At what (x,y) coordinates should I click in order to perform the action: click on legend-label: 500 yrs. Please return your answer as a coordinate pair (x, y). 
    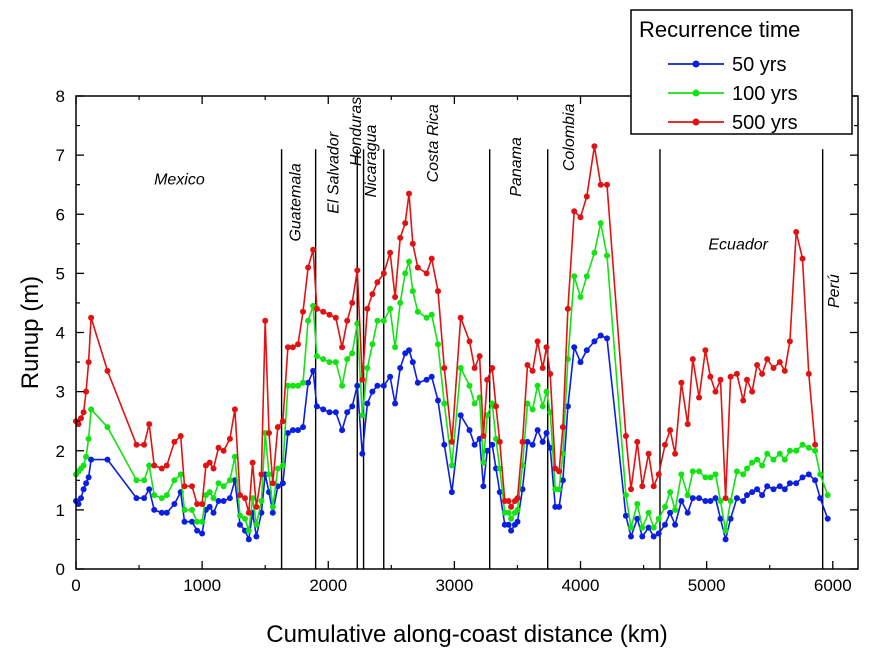
    Looking at the image, I should click on (765, 123).